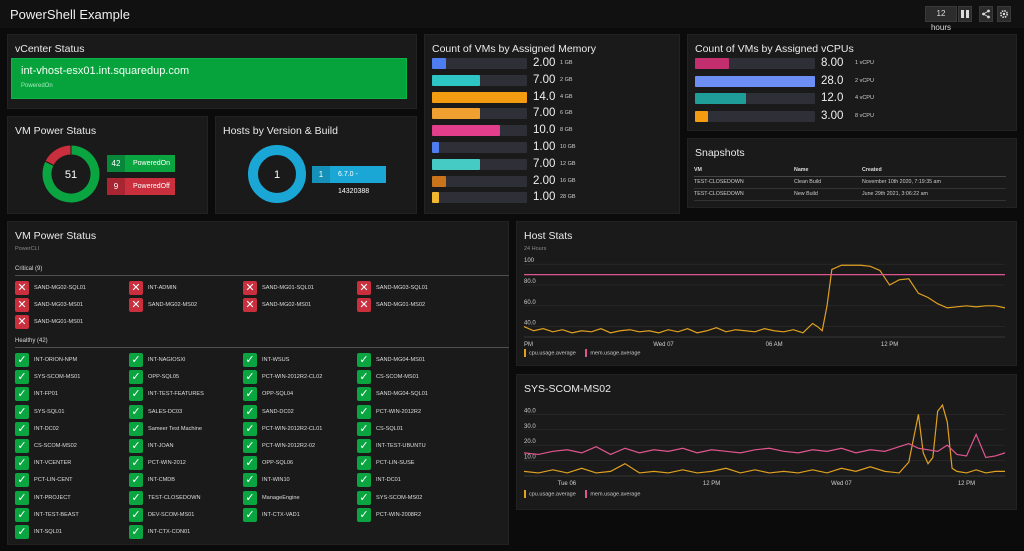  What do you see at coordinates (281, 514) in the screenshot?
I see `vm-name: INT-CTX-VAD1` at bounding box center [281, 514].